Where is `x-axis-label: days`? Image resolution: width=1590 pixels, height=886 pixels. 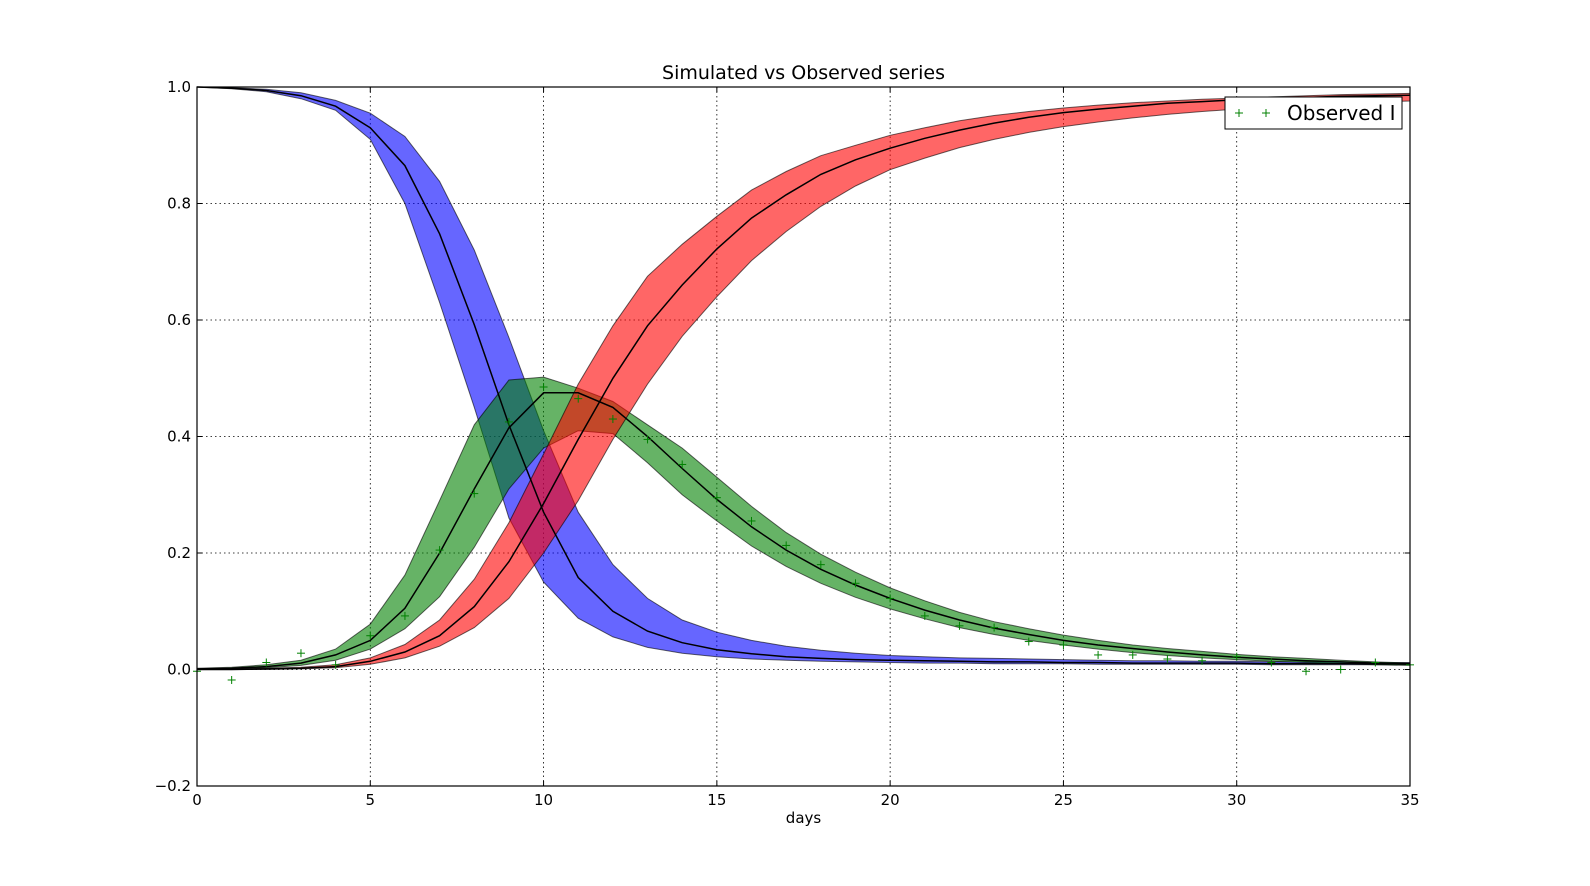 x-axis-label: days is located at coordinates (804, 818).